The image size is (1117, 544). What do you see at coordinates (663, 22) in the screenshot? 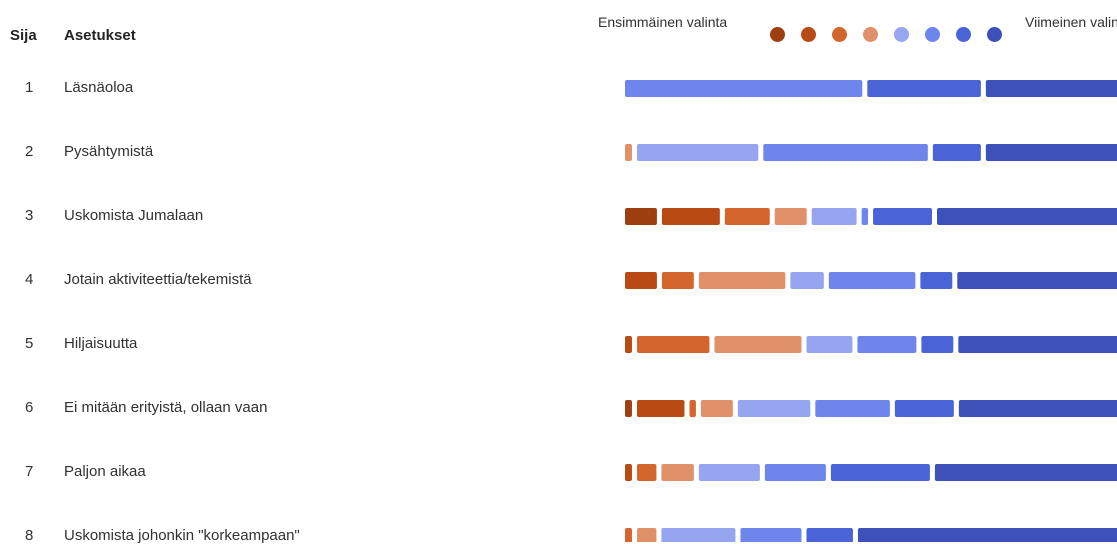
I see `legend-first-label: Ensimmäinen valinta` at bounding box center [663, 22].